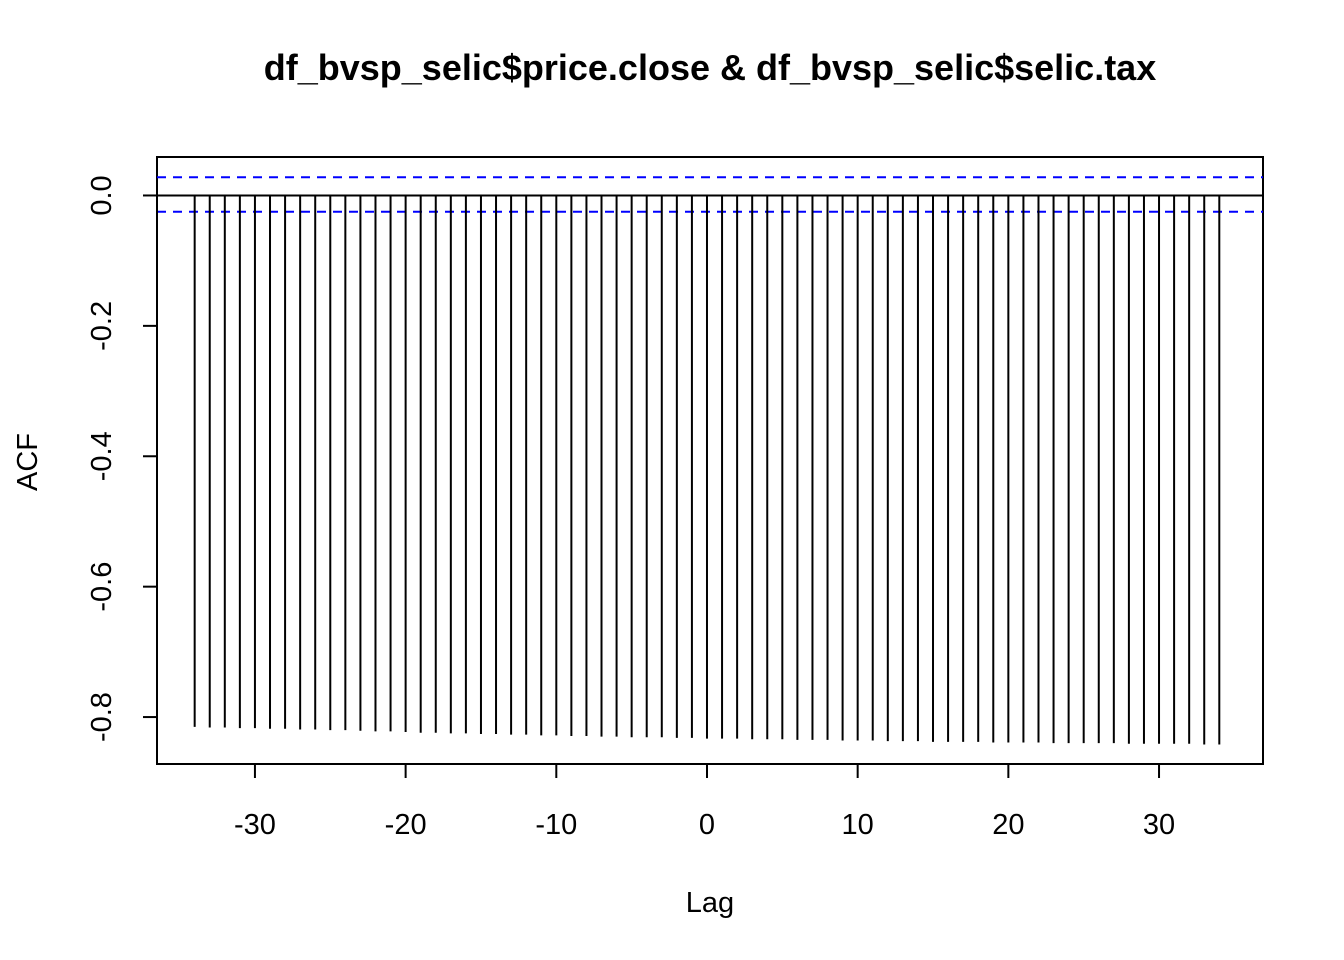 This screenshot has height=960, width=1344. I want to click on y-tick-label: -0.2, so click(102, 326).